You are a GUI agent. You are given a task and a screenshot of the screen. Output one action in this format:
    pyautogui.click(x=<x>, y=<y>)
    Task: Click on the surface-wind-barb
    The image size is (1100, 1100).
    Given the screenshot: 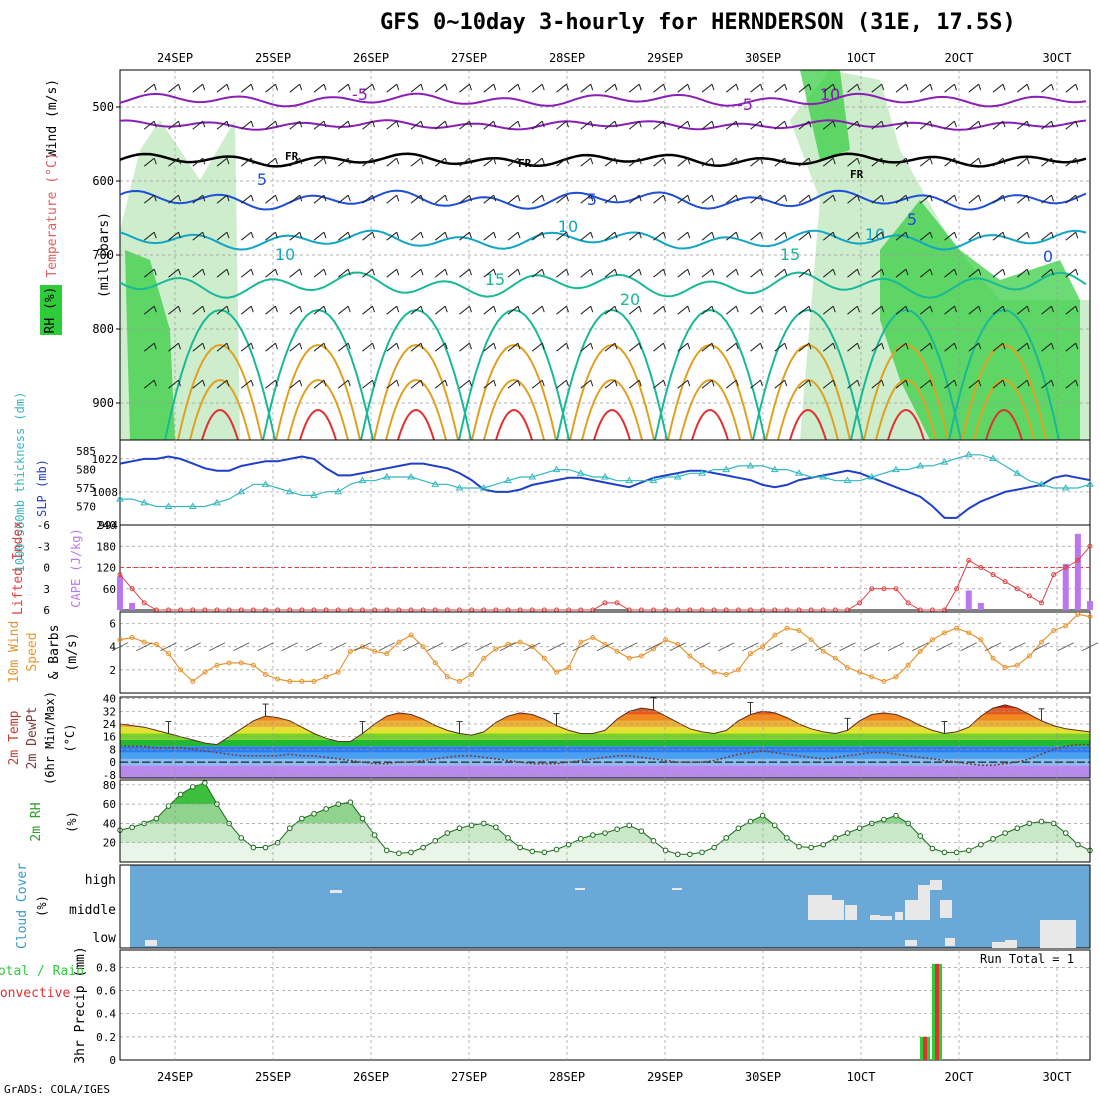 What is the action you would take?
    pyautogui.click(x=847, y=647)
    